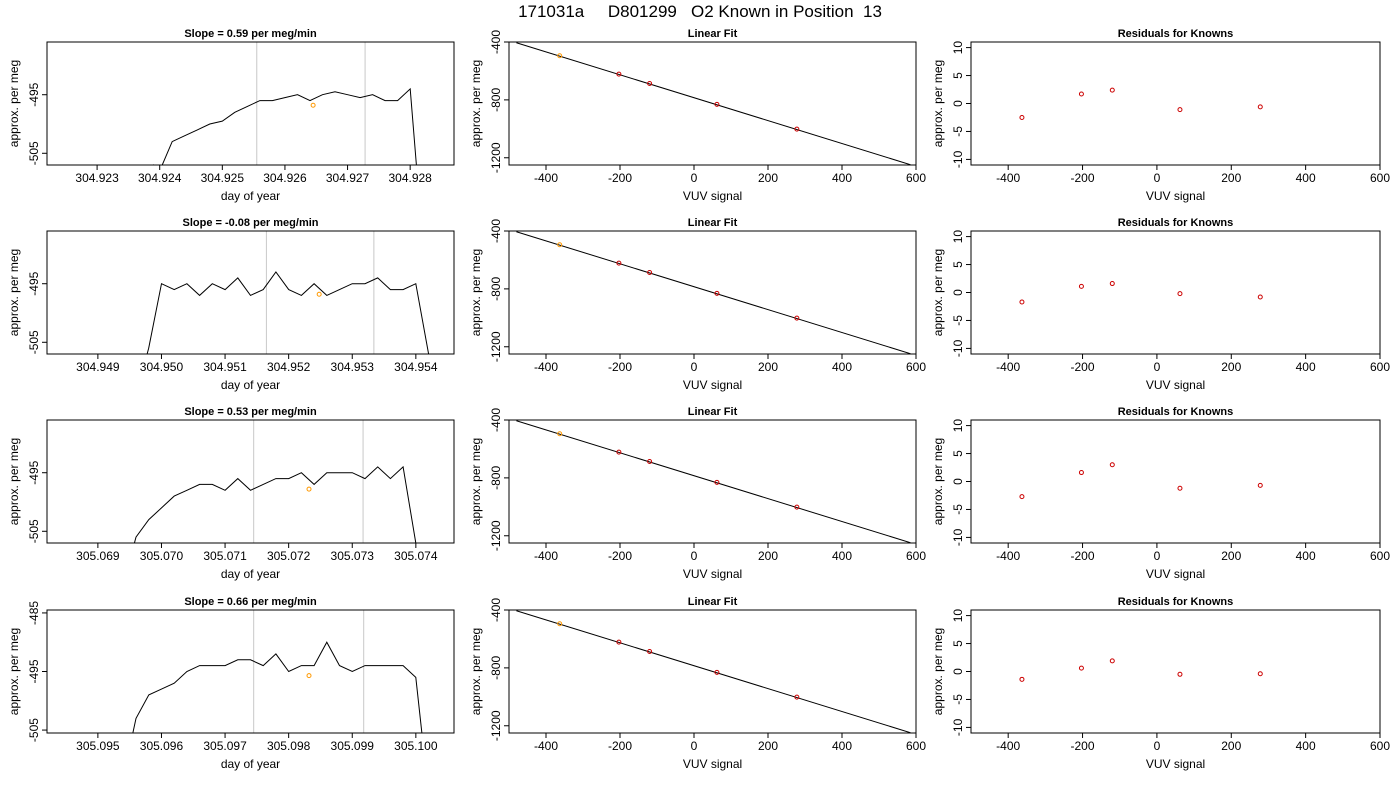 This screenshot has height=800, width=1400. I want to click on y-tick-label: -1200, so click(496, 725).